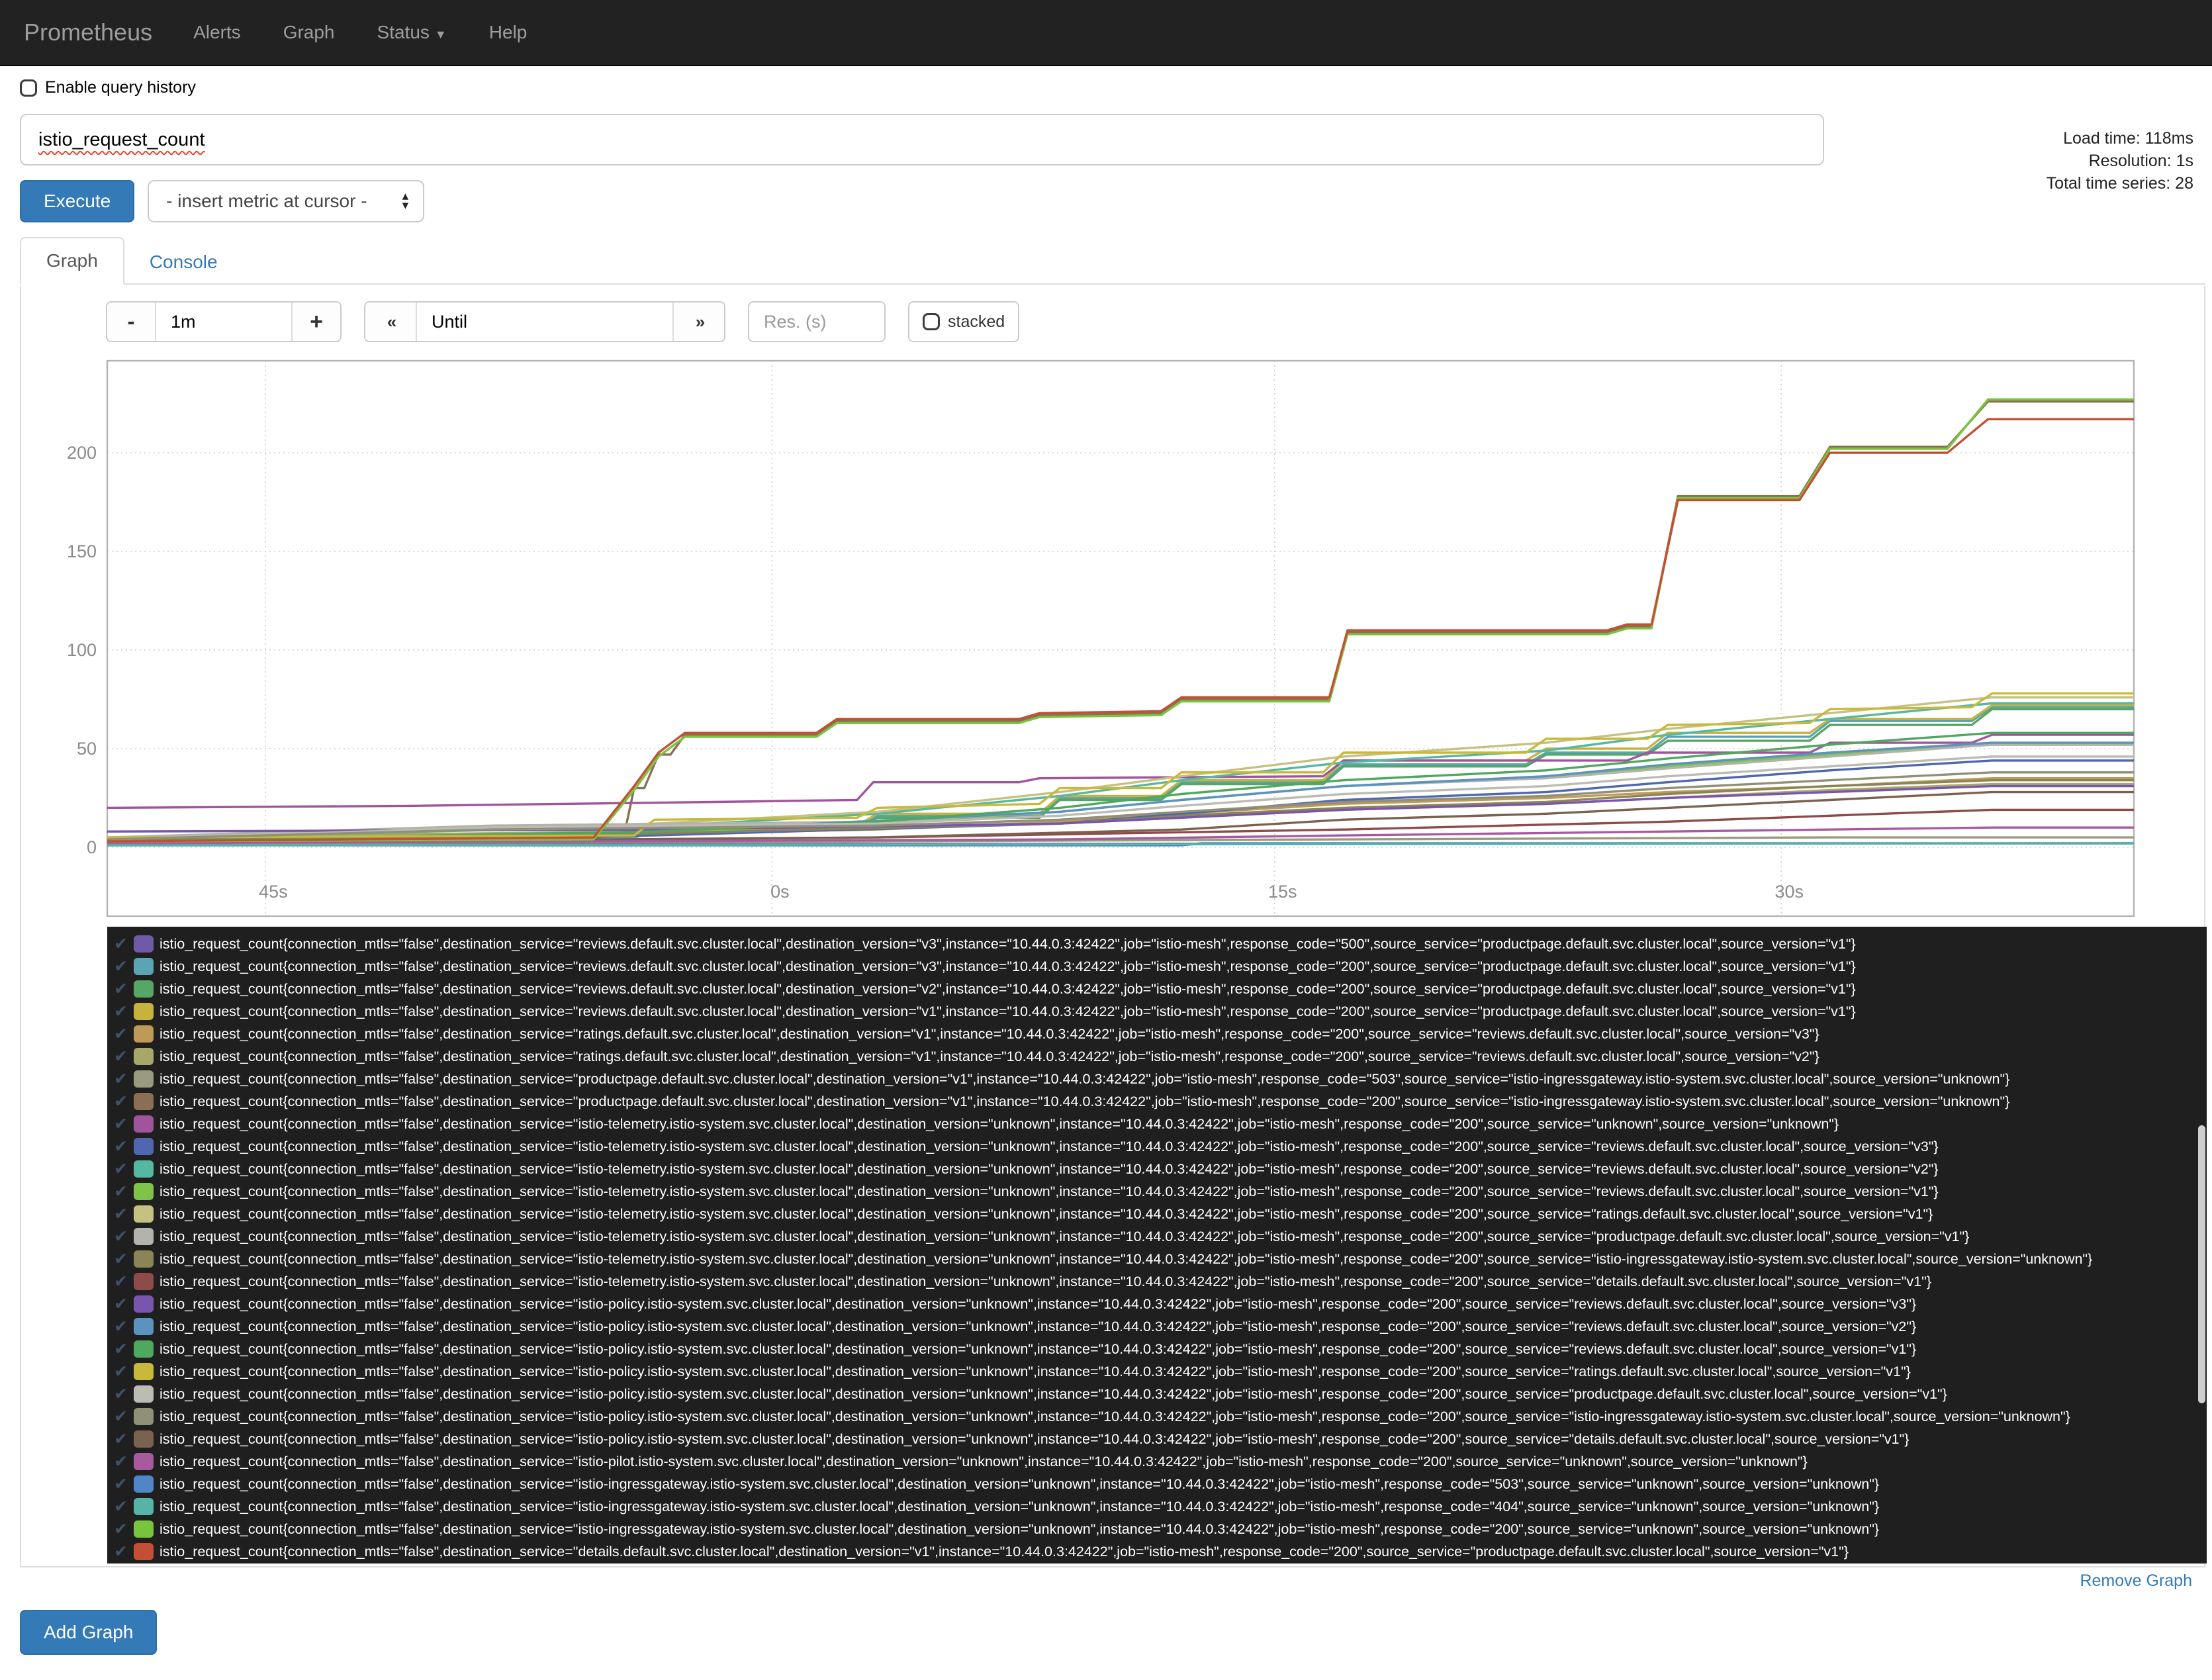 This screenshot has width=2212, height=1680. Describe the element at coordinates (286, 201) in the screenshot. I see `insert-metric-dropdown: - insert metric at cursor - ▴ ▾` at that location.